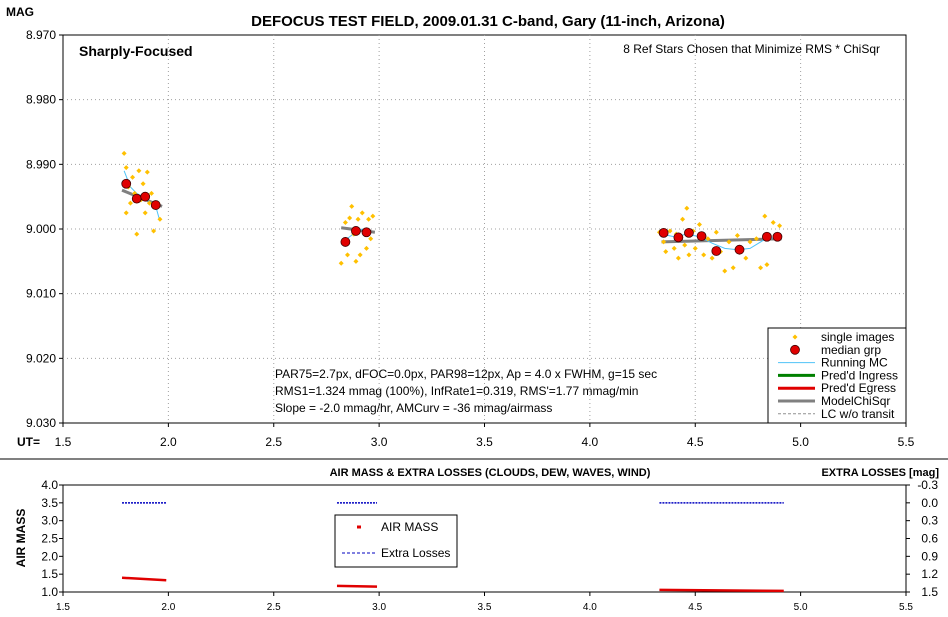 The width and height of the screenshot is (948, 617). What do you see at coordinates (906, 442) in the screenshot?
I see `main-x-tick-label: 5.5` at bounding box center [906, 442].